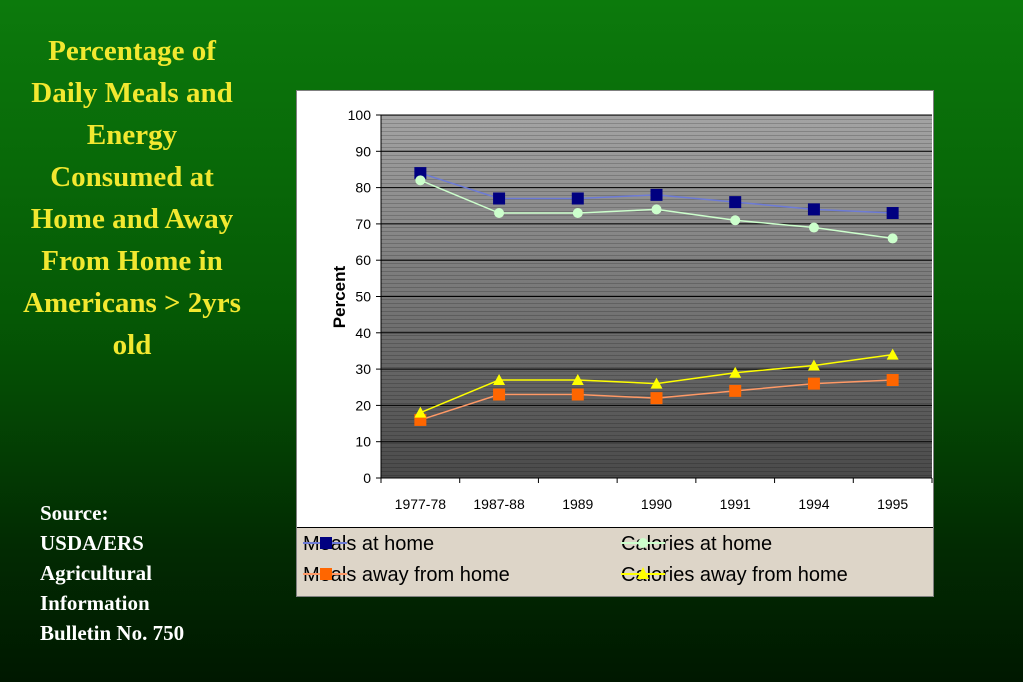 The width and height of the screenshot is (1023, 682). What do you see at coordinates (363, 405) in the screenshot?
I see `y-tick-label: 20` at bounding box center [363, 405].